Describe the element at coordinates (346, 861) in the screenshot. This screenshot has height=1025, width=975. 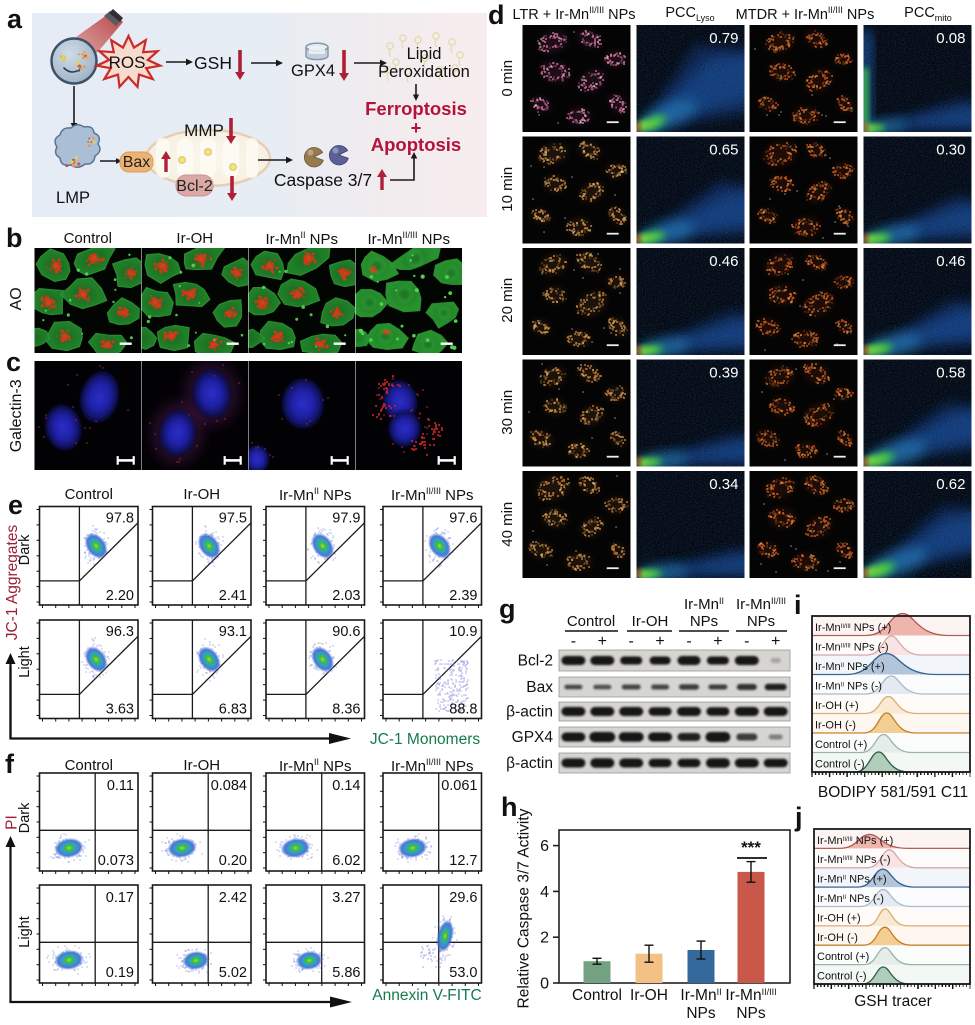
I see `svg-text: 6.02` at that location.